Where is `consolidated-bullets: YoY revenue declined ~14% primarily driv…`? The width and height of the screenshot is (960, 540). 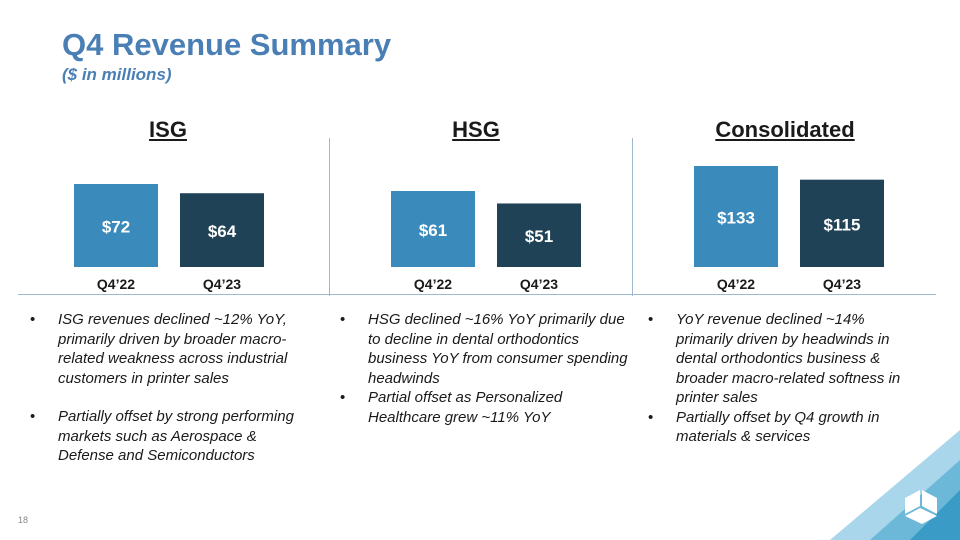
consolidated-bullets: YoY revenue declined ~14% primarily driv… is located at coordinates (784, 378).